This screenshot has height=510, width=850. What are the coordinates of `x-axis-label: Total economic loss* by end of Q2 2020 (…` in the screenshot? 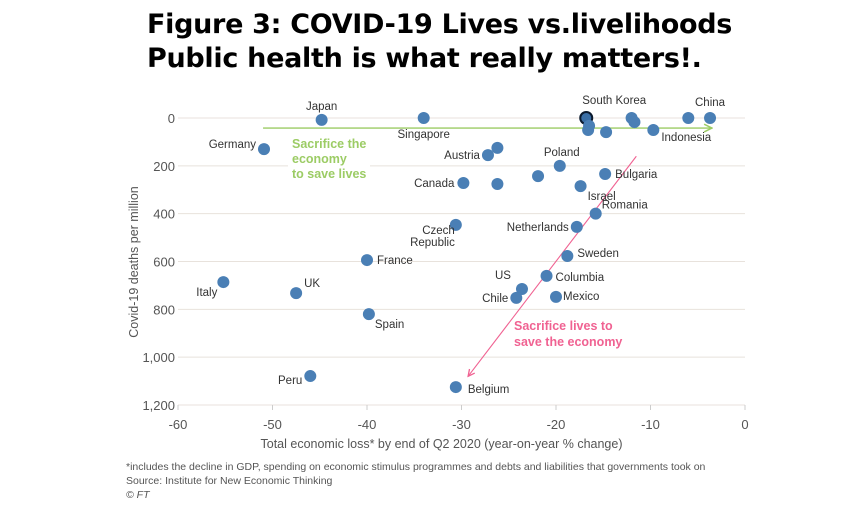 It's located at (442, 444).